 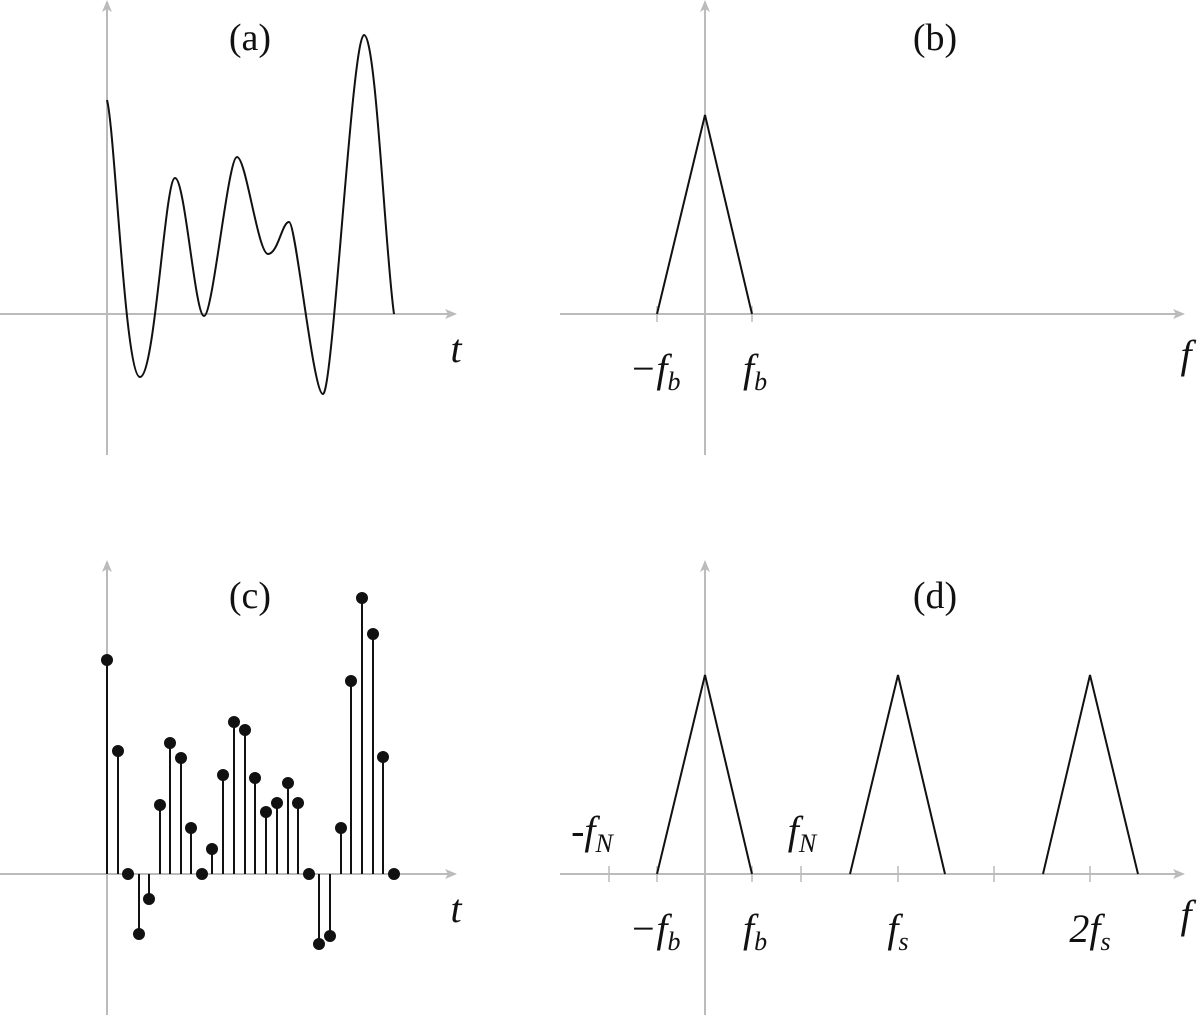 What do you see at coordinates (250, 214) in the screenshot?
I see `signal-curve` at bounding box center [250, 214].